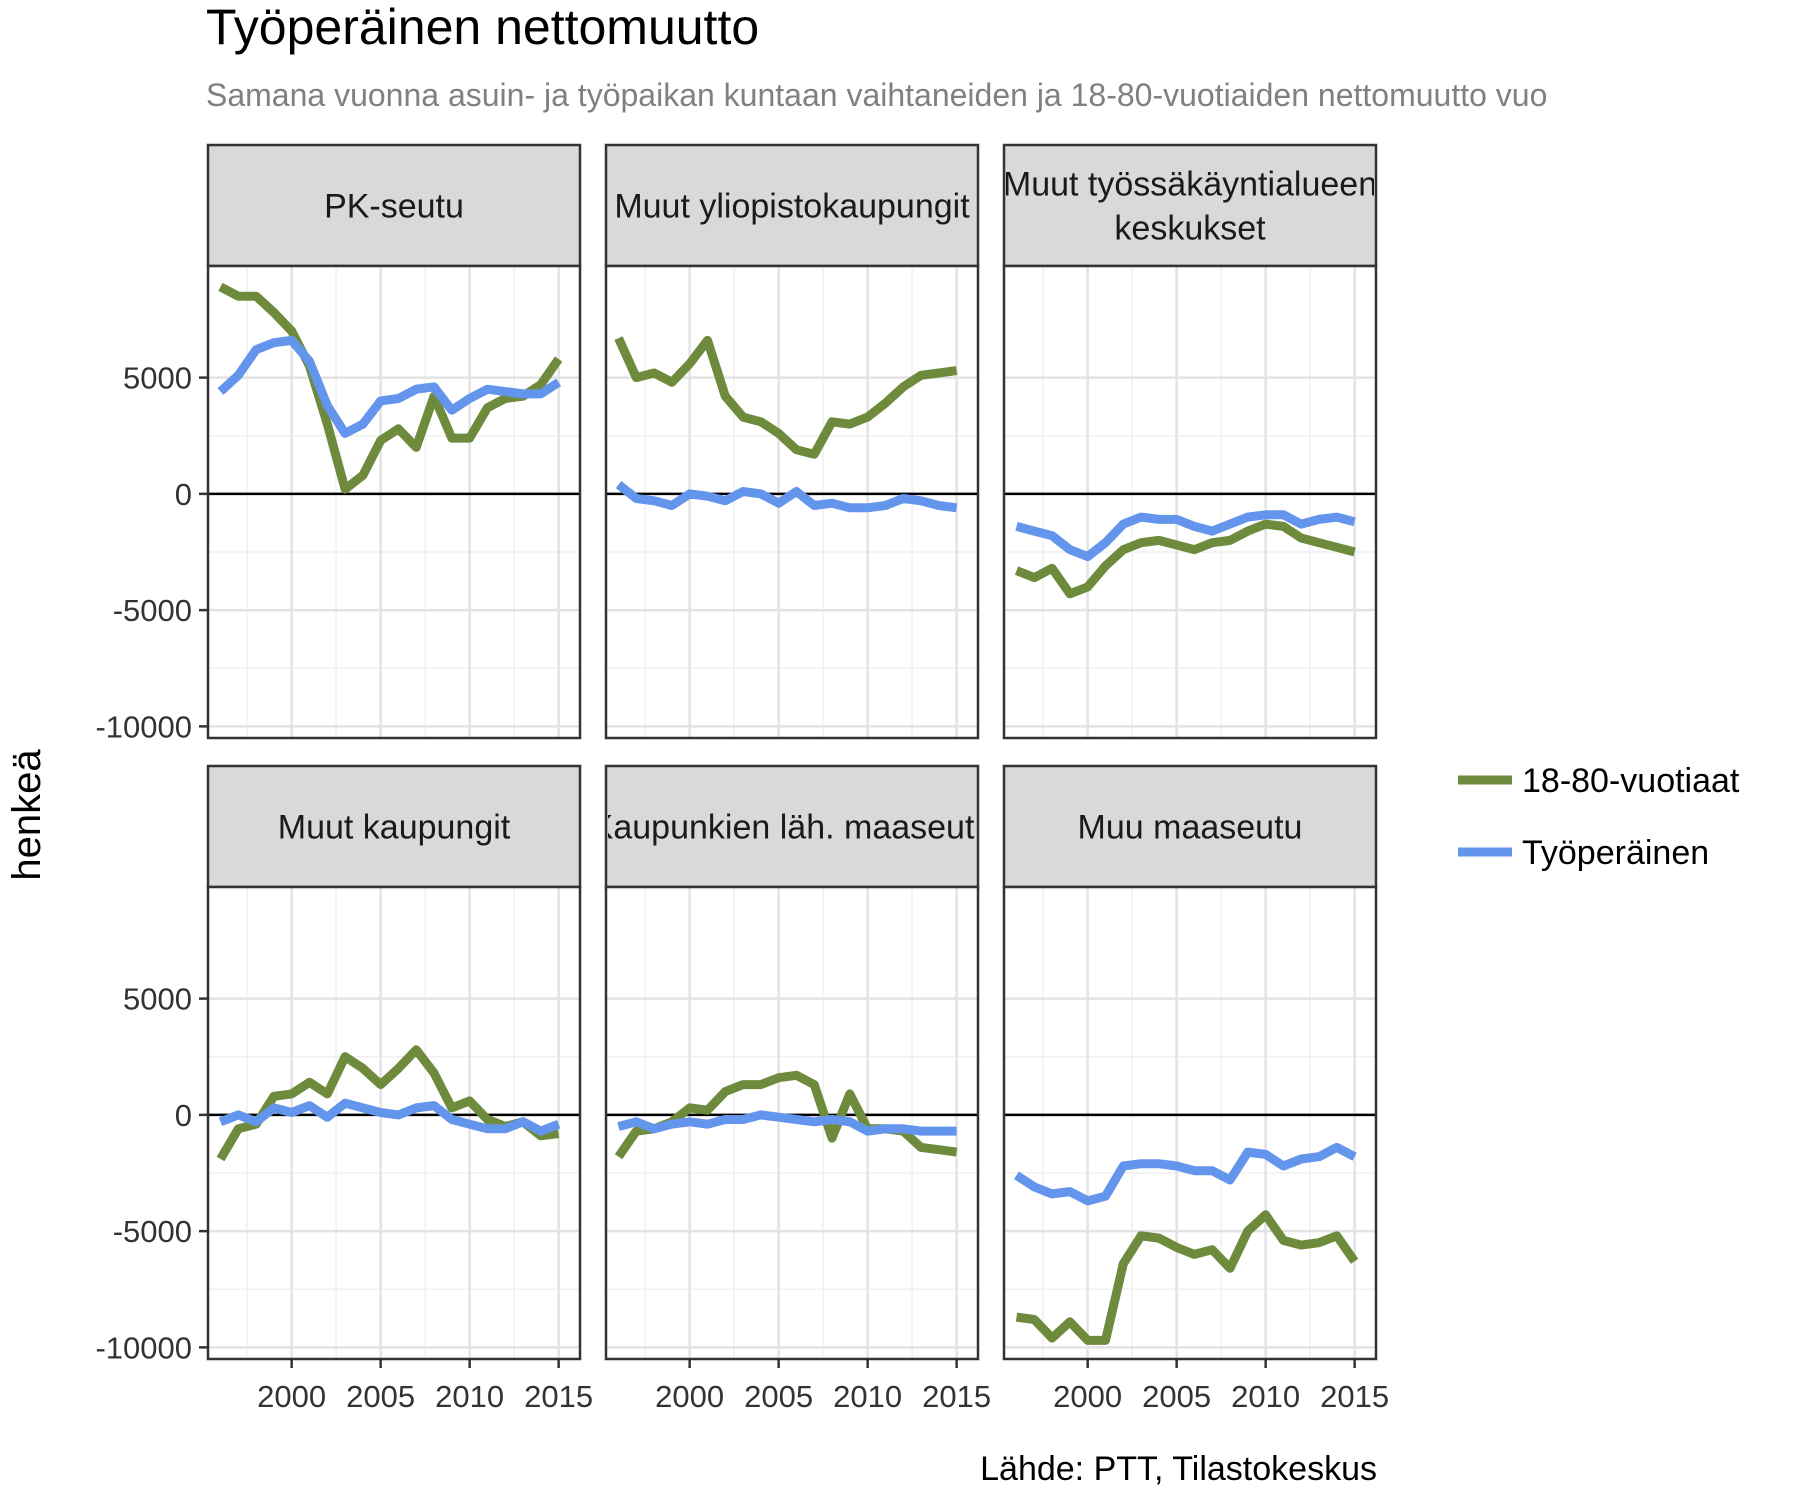 This screenshot has height=1500, width=1800. What do you see at coordinates (1631, 781) in the screenshot?
I see `legend-label: 18-80-vuotiaat` at bounding box center [1631, 781].